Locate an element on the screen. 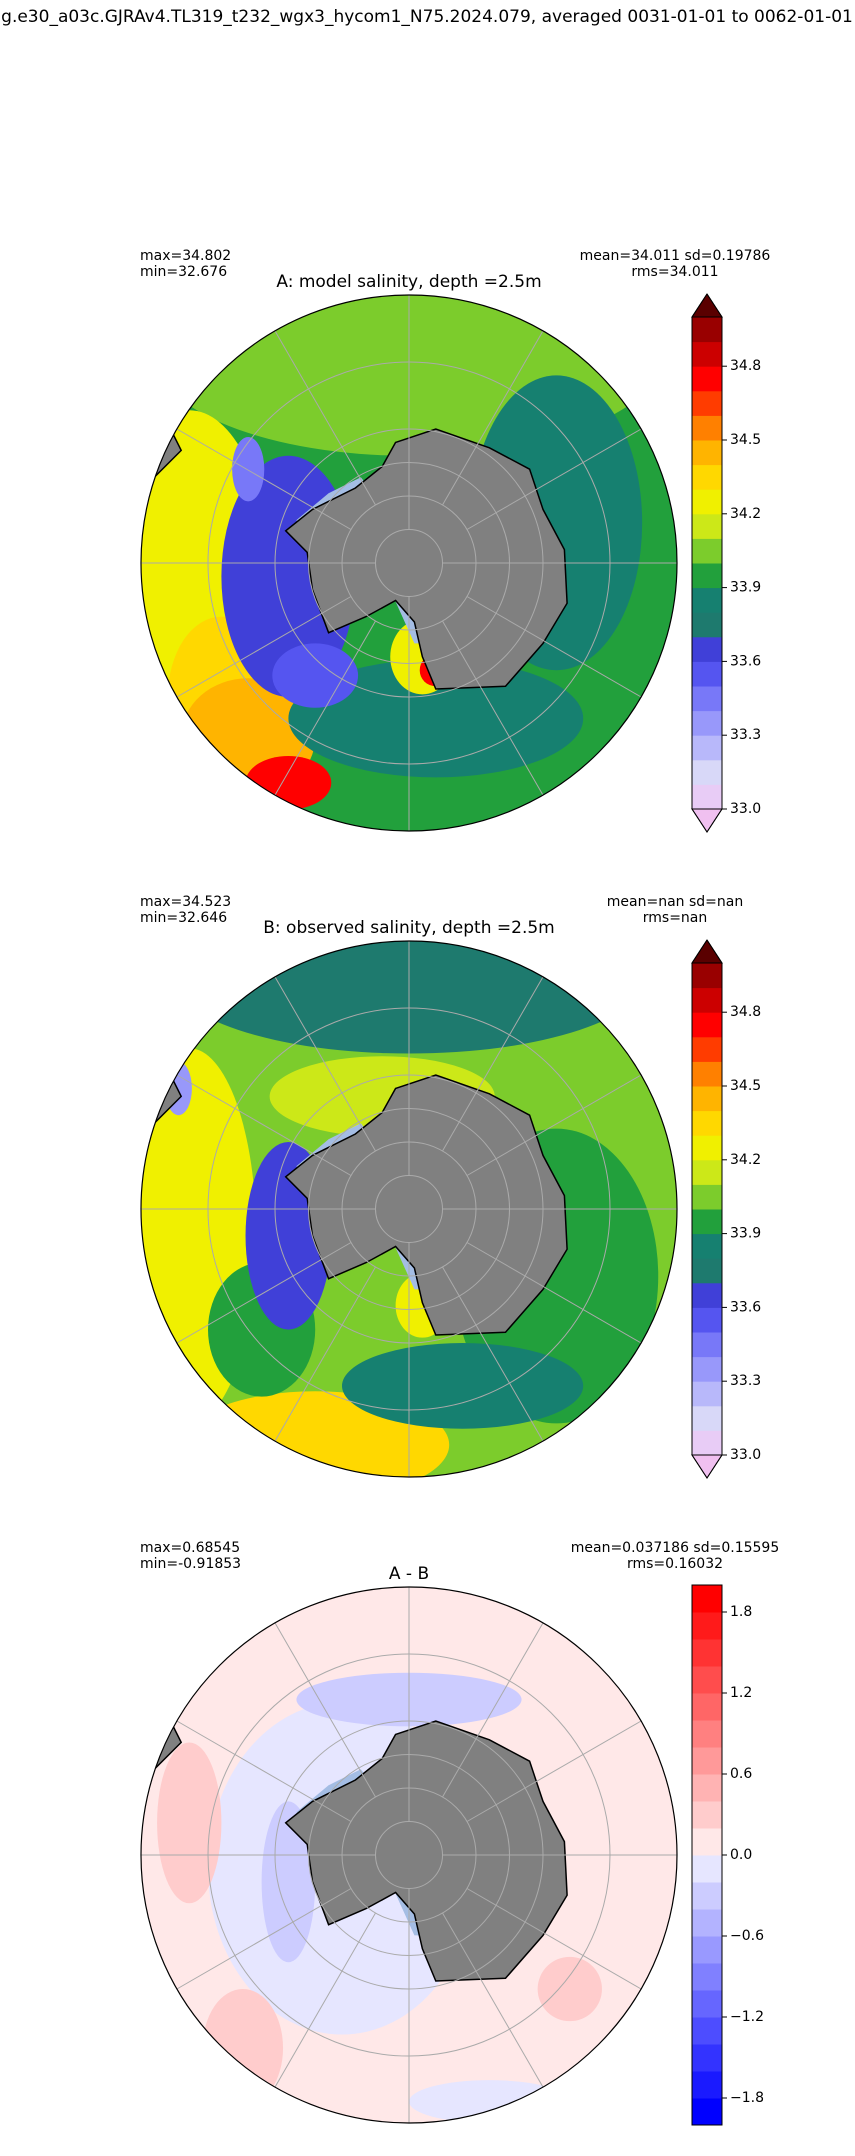 The height and width of the screenshot is (2156, 855). stats-right: mean=34.011 sd=0.19786 is located at coordinates (675, 256).